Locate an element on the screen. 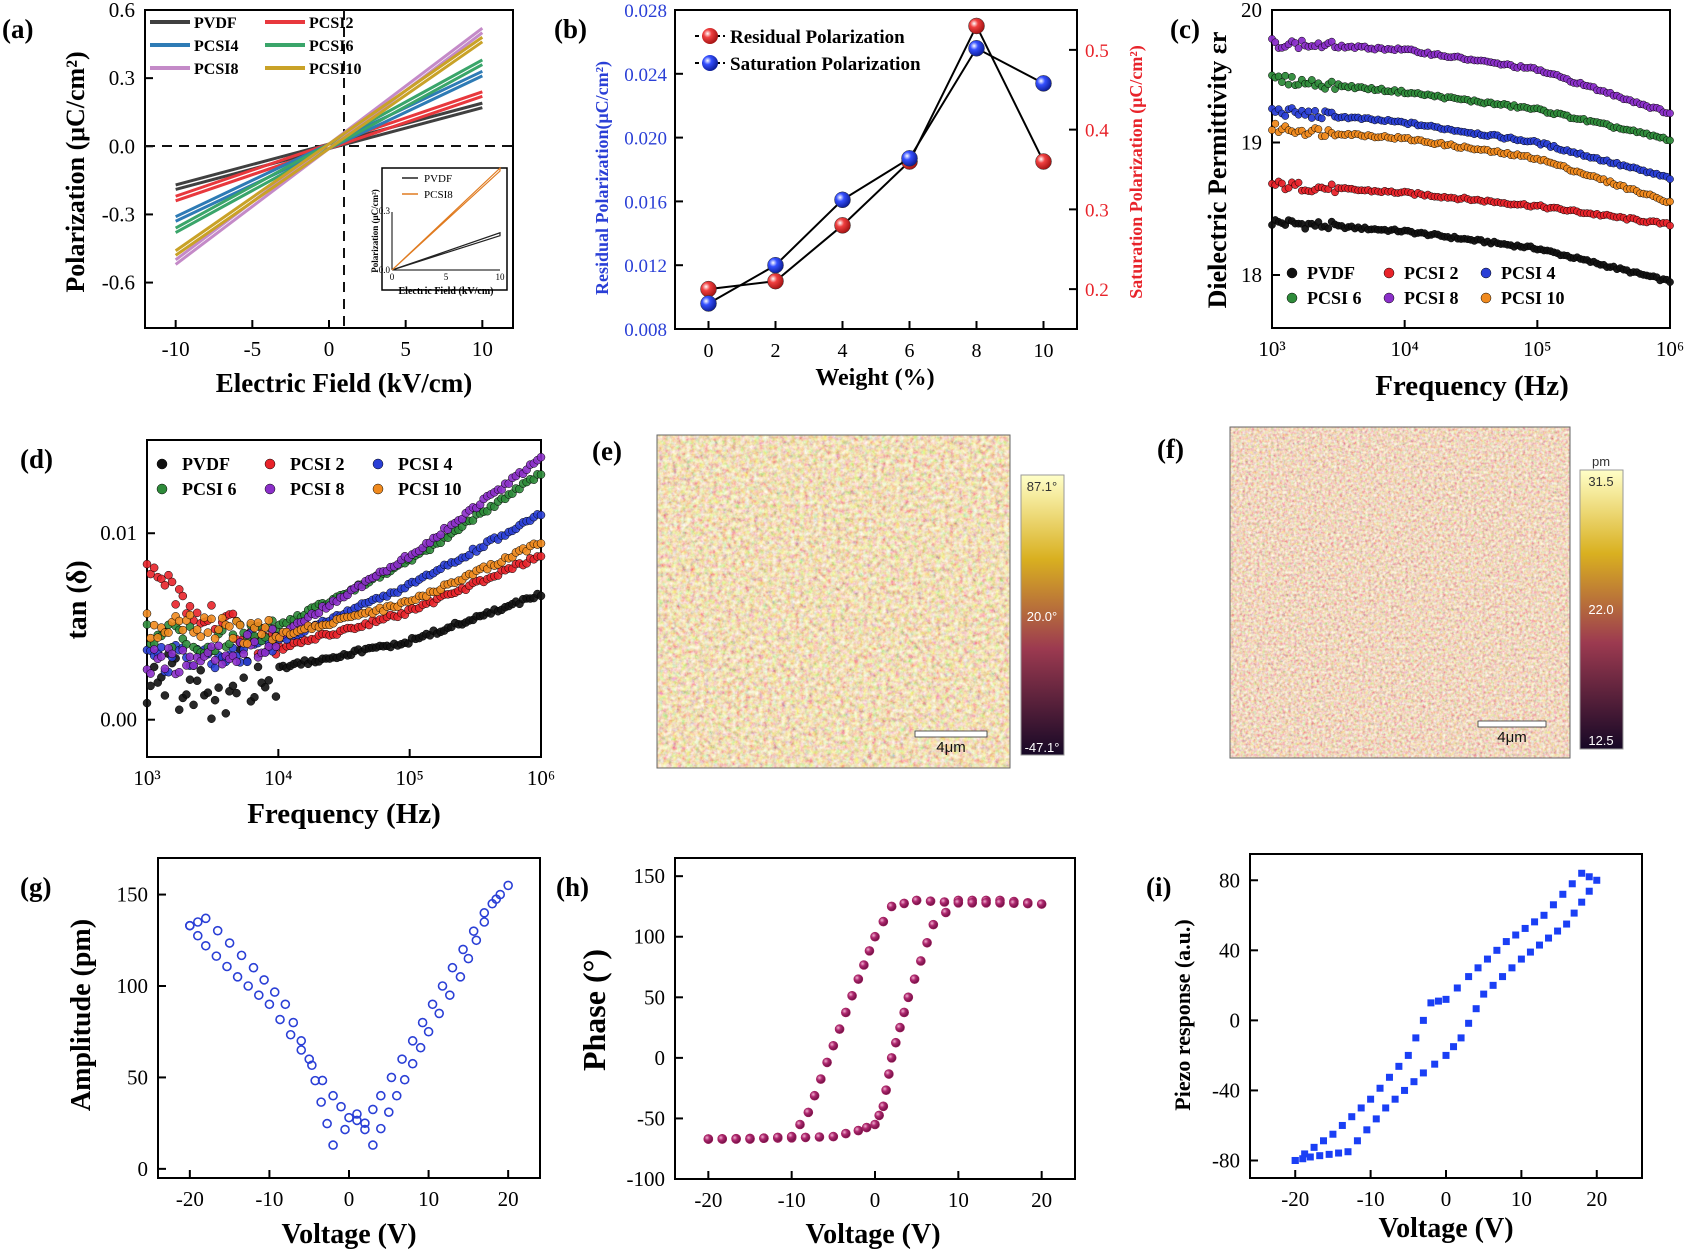 The width and height of the screenshot is (1686, 1253). y-tick-label: 0.028 is located at coordinates (645, 11).